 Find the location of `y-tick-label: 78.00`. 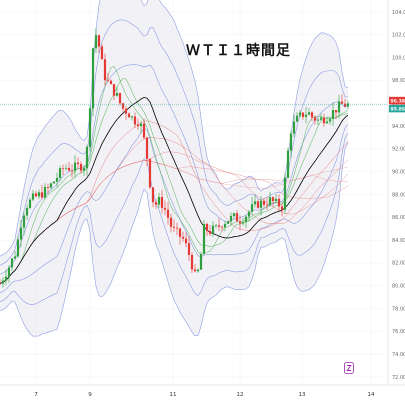

y-tick-label: 78.00 is located at coordinates (398, 309).